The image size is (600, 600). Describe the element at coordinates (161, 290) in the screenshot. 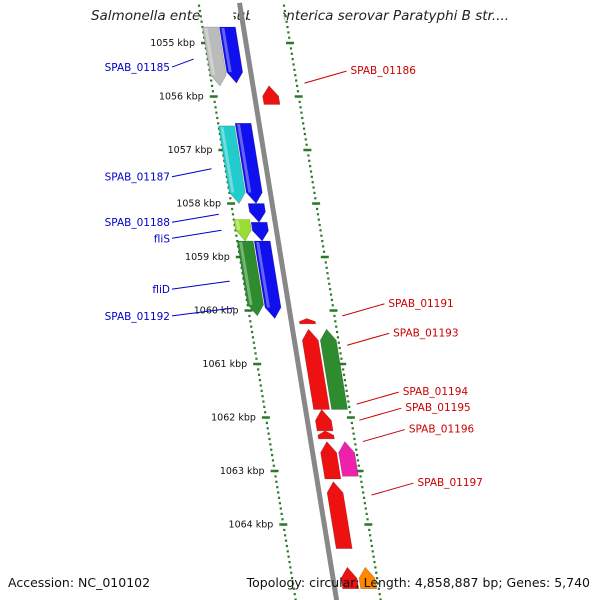

I see `forward-gene-label: fliD` at that location.